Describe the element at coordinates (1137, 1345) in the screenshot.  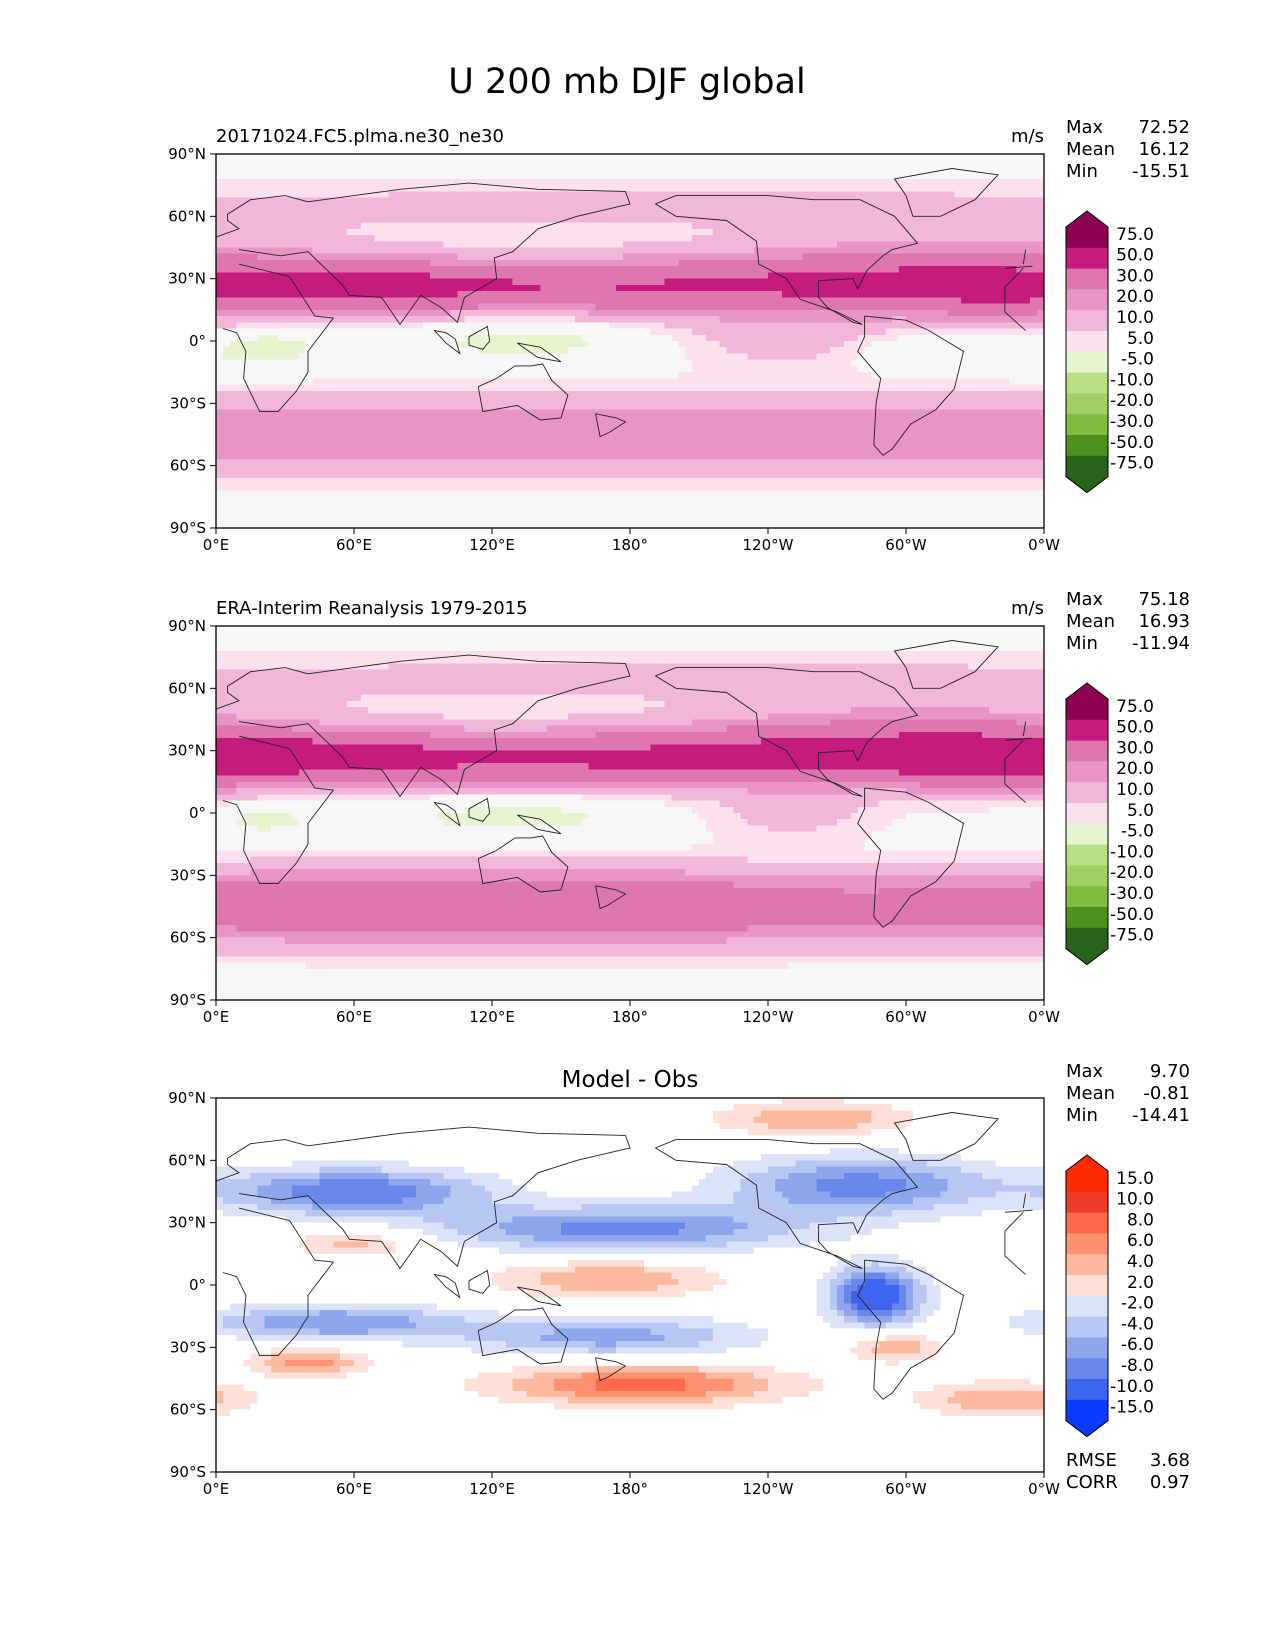
I see `colorbar-label: -6.0` at that location.